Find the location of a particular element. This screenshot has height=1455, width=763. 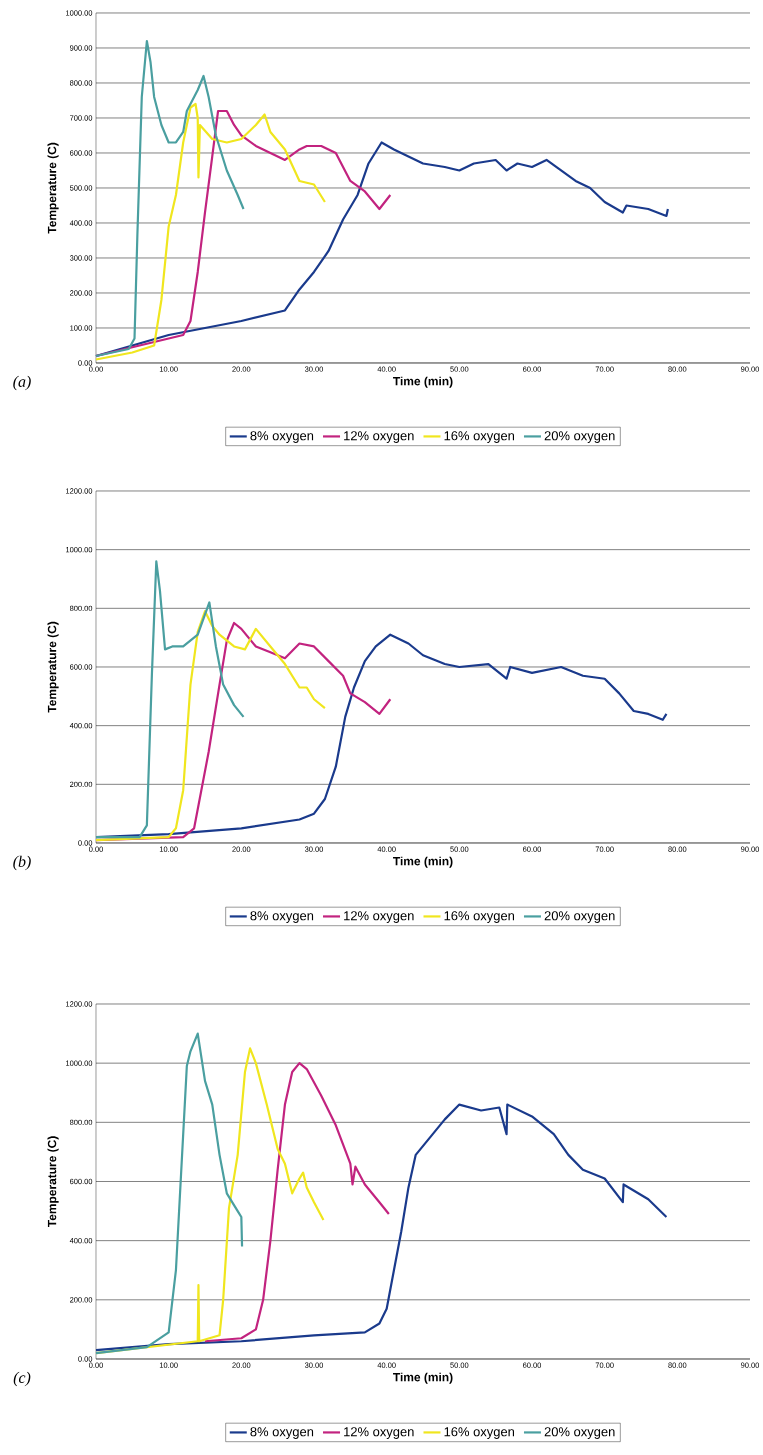

text: (a) is located at coordinates (22, 383).